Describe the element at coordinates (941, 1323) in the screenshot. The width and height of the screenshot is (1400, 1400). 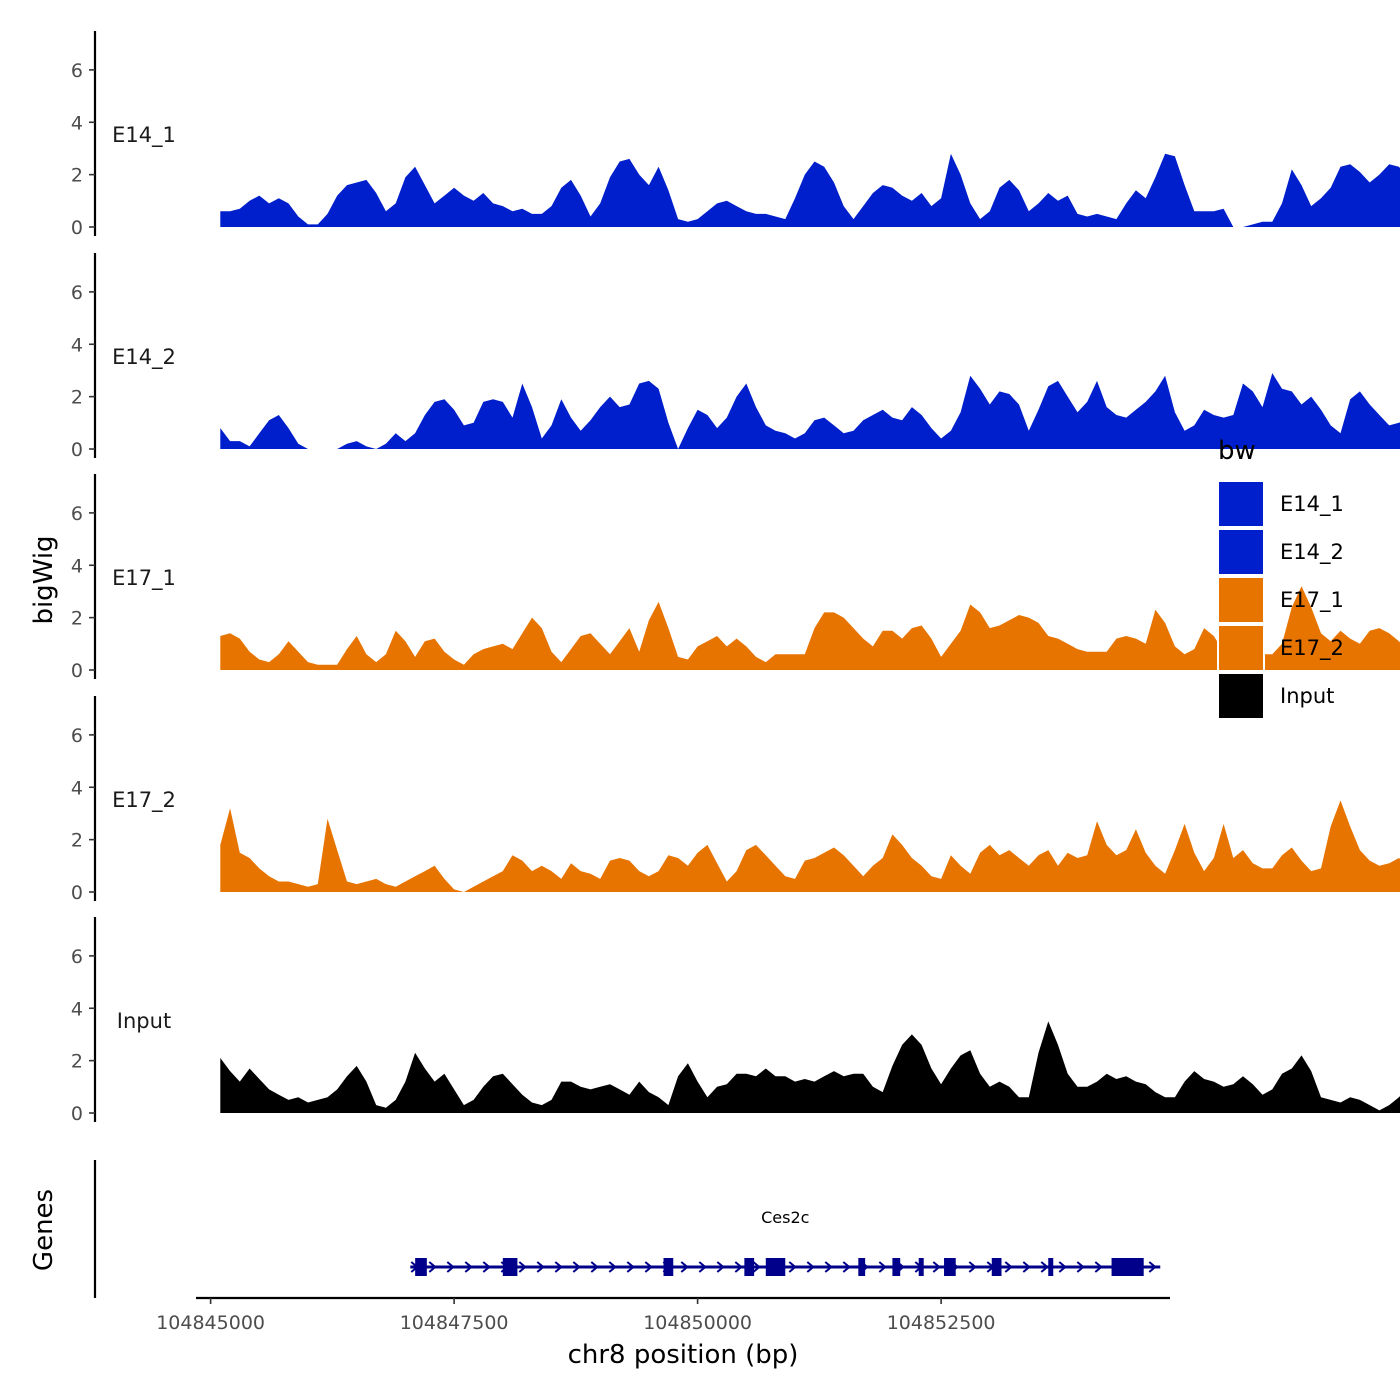
I see `x-tick-label: 104852500` at that location.